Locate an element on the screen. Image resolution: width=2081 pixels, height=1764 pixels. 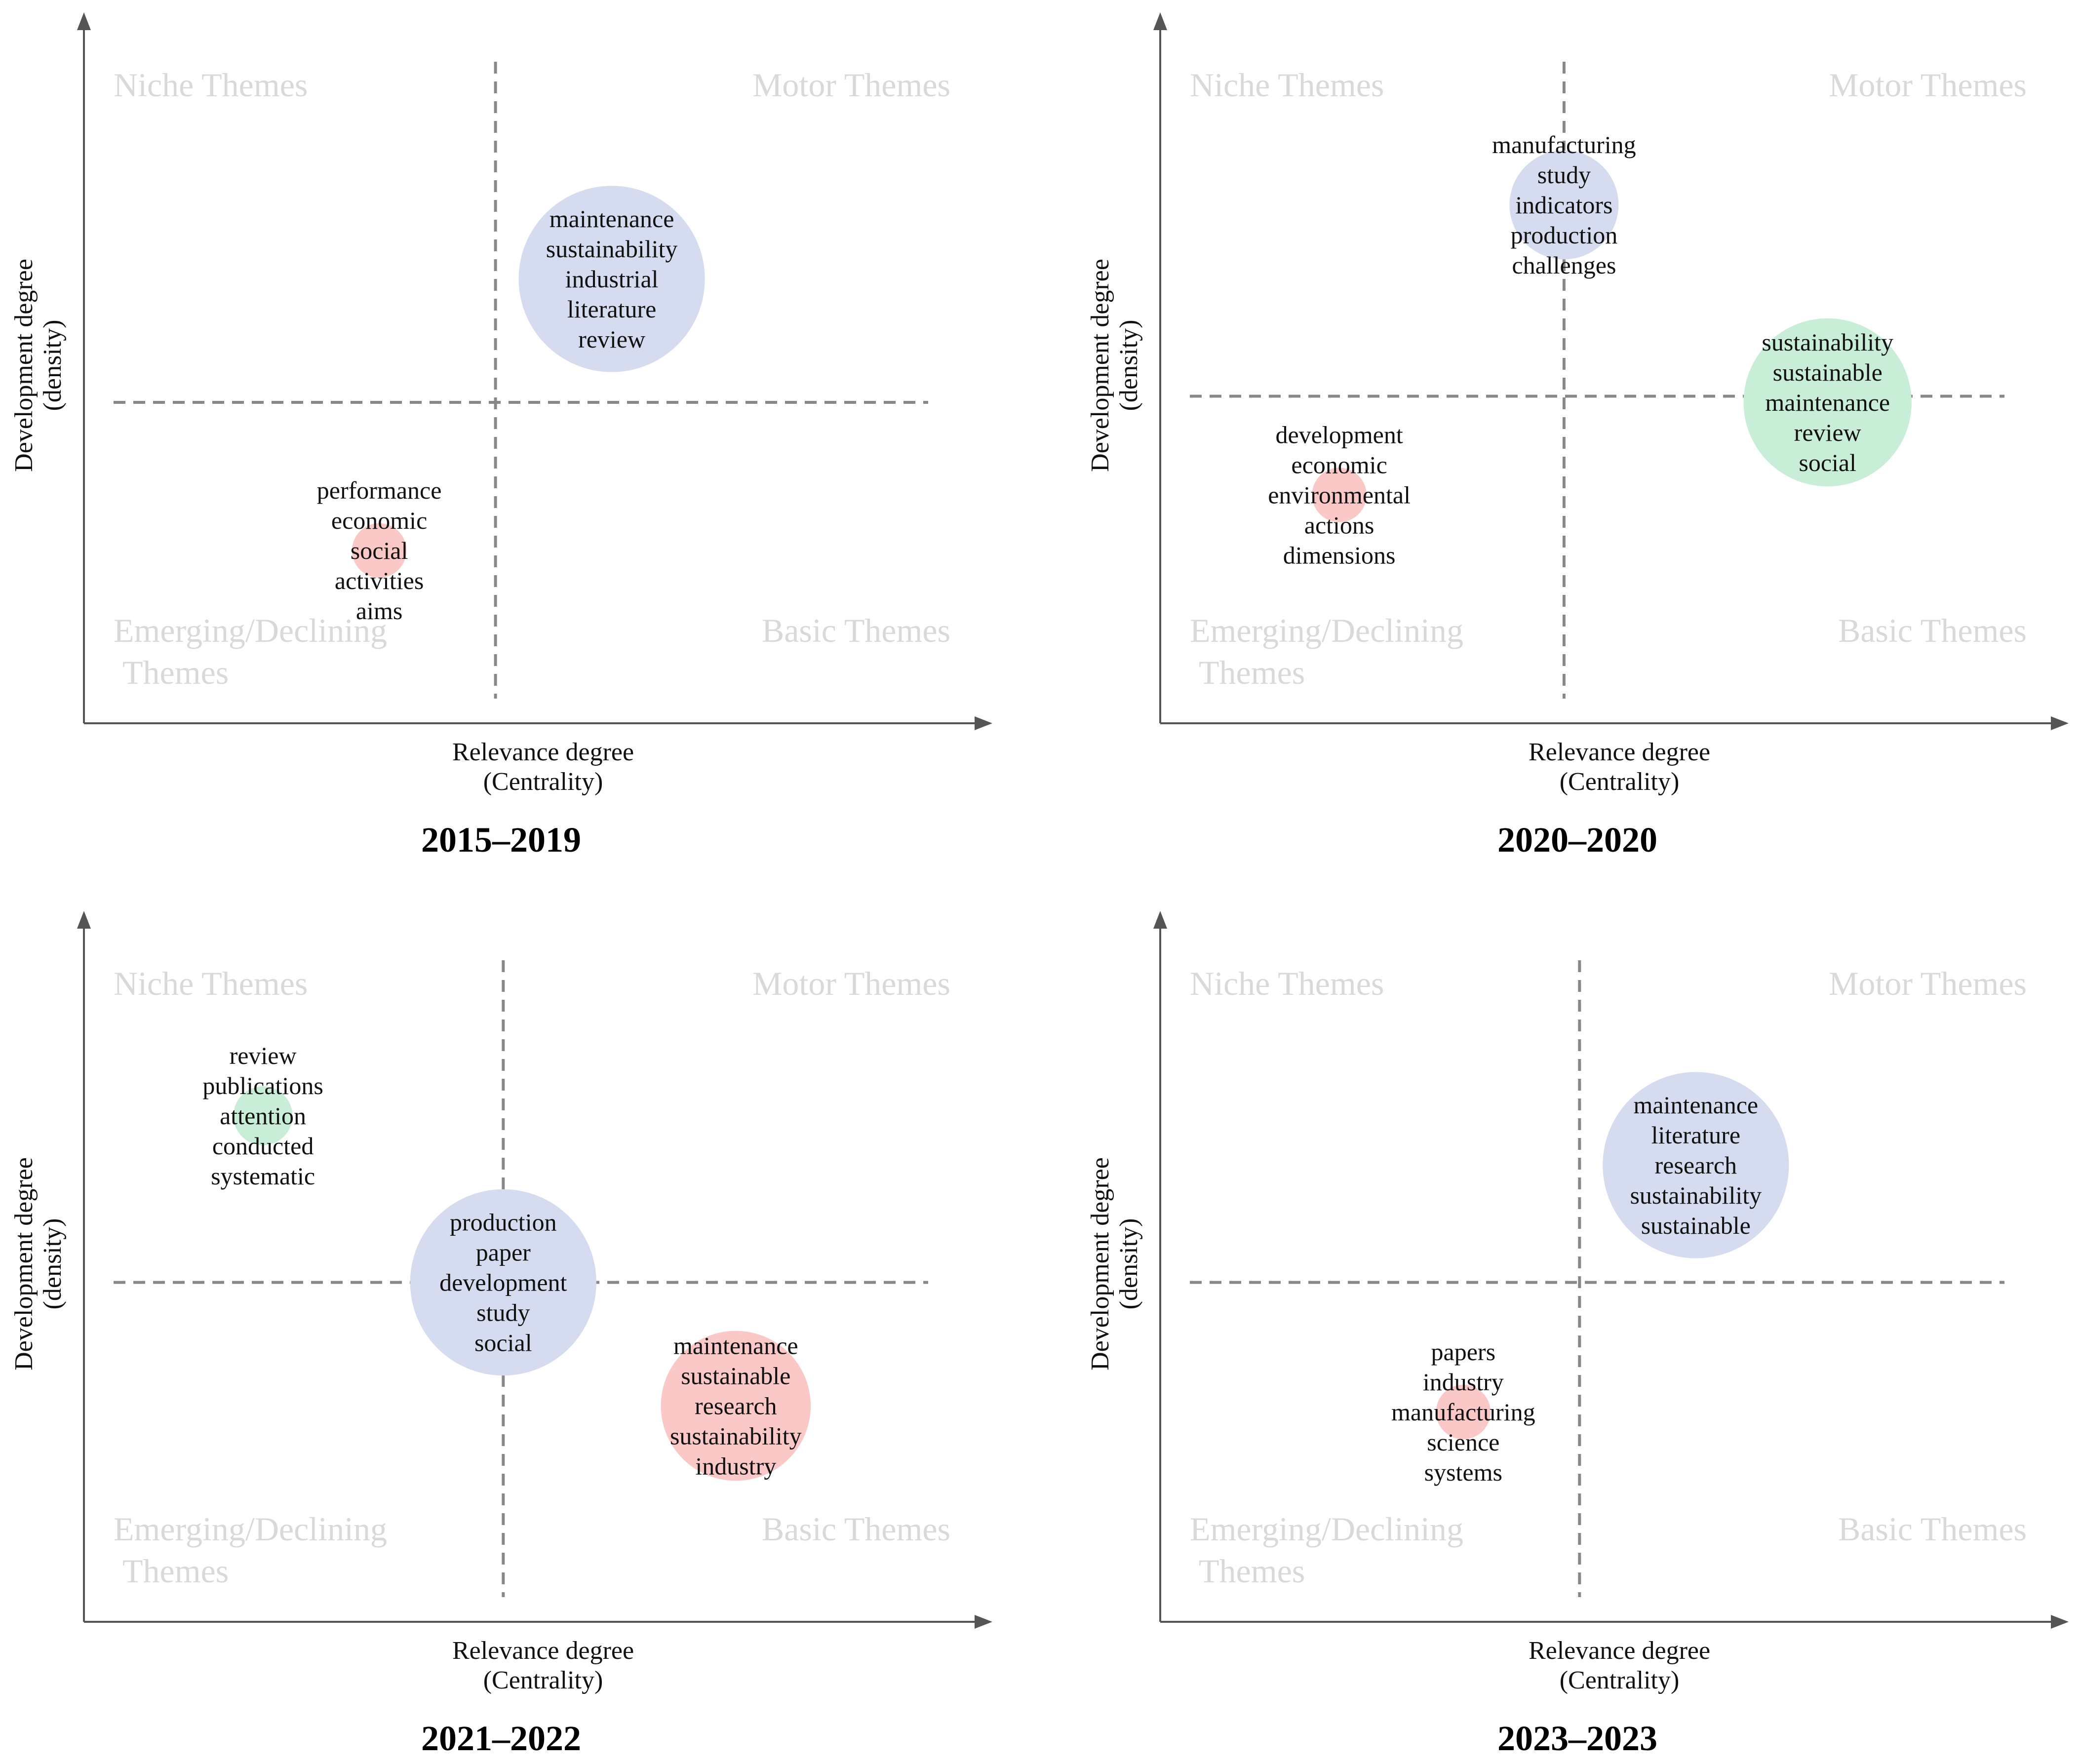
cluster-keyword: publications is located at coordinates (262, 1085).